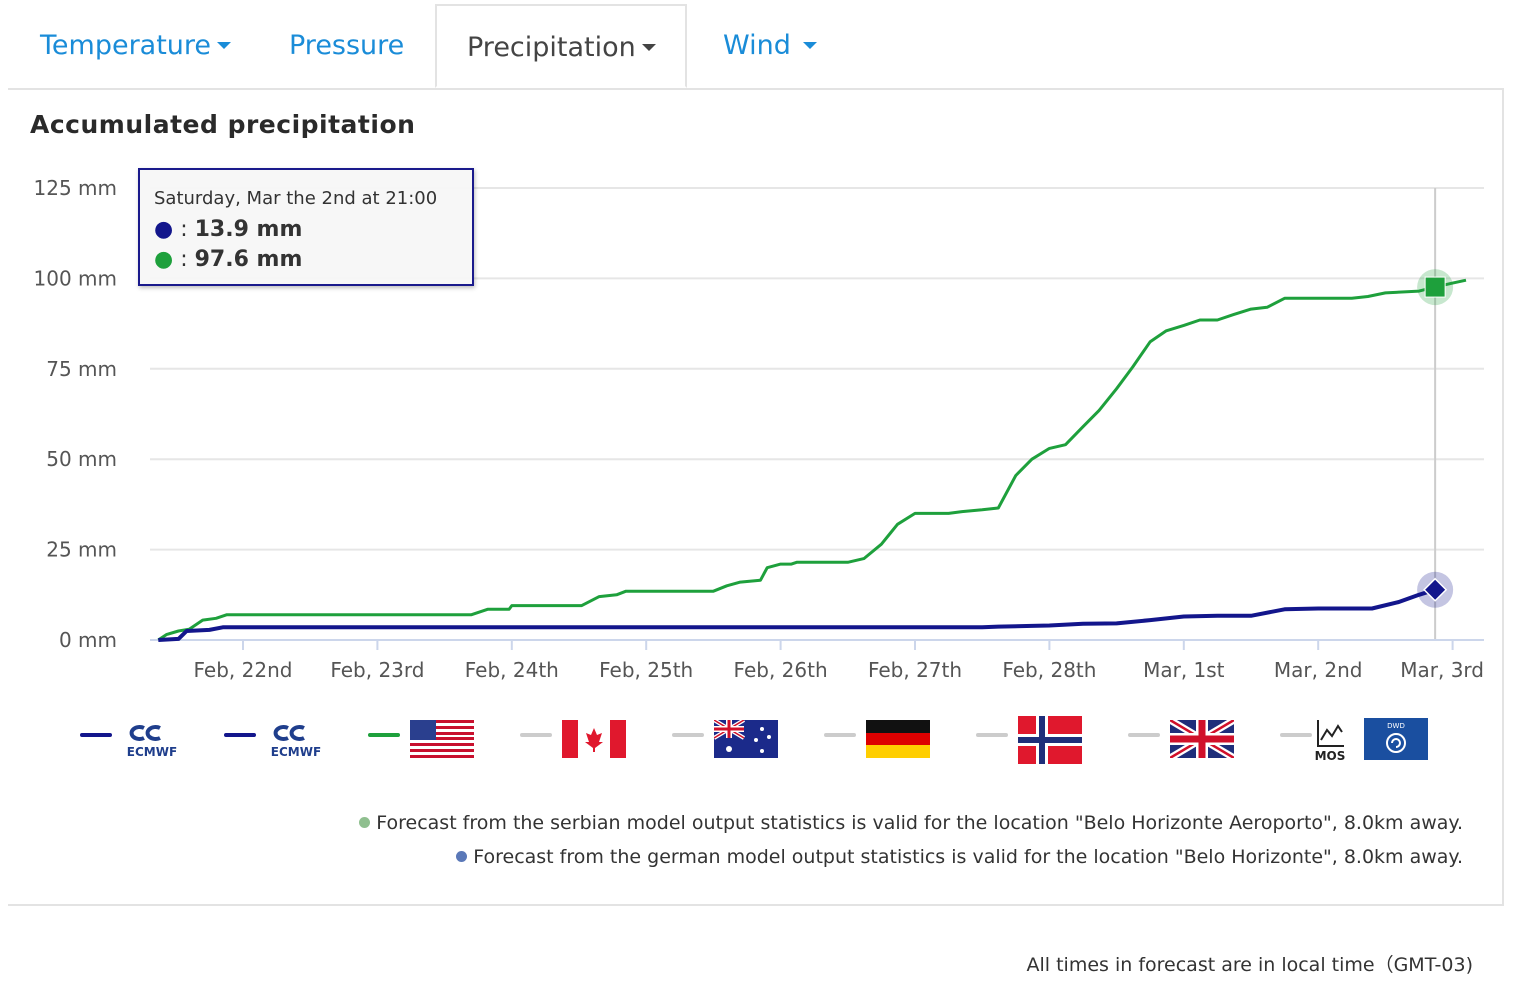 The width and height of the screenshot is (1526, 996). I want to click on x-tick-label: Feb, 22nd, so click(243, 670).